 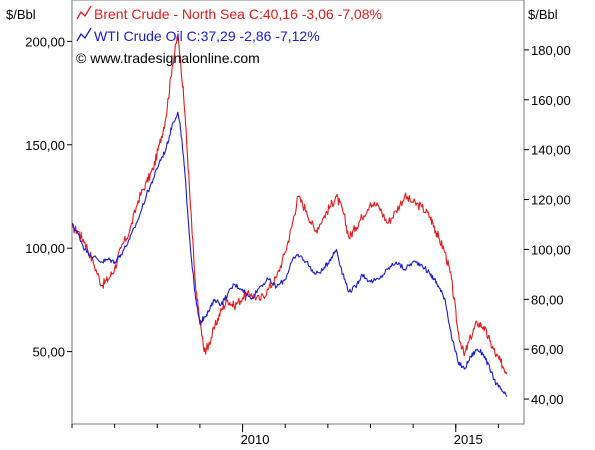 I want to click on legend-entry-wti: WTI Crude Oil C:37,29 -2,86 -7,12%, so click(x=198, y=35).